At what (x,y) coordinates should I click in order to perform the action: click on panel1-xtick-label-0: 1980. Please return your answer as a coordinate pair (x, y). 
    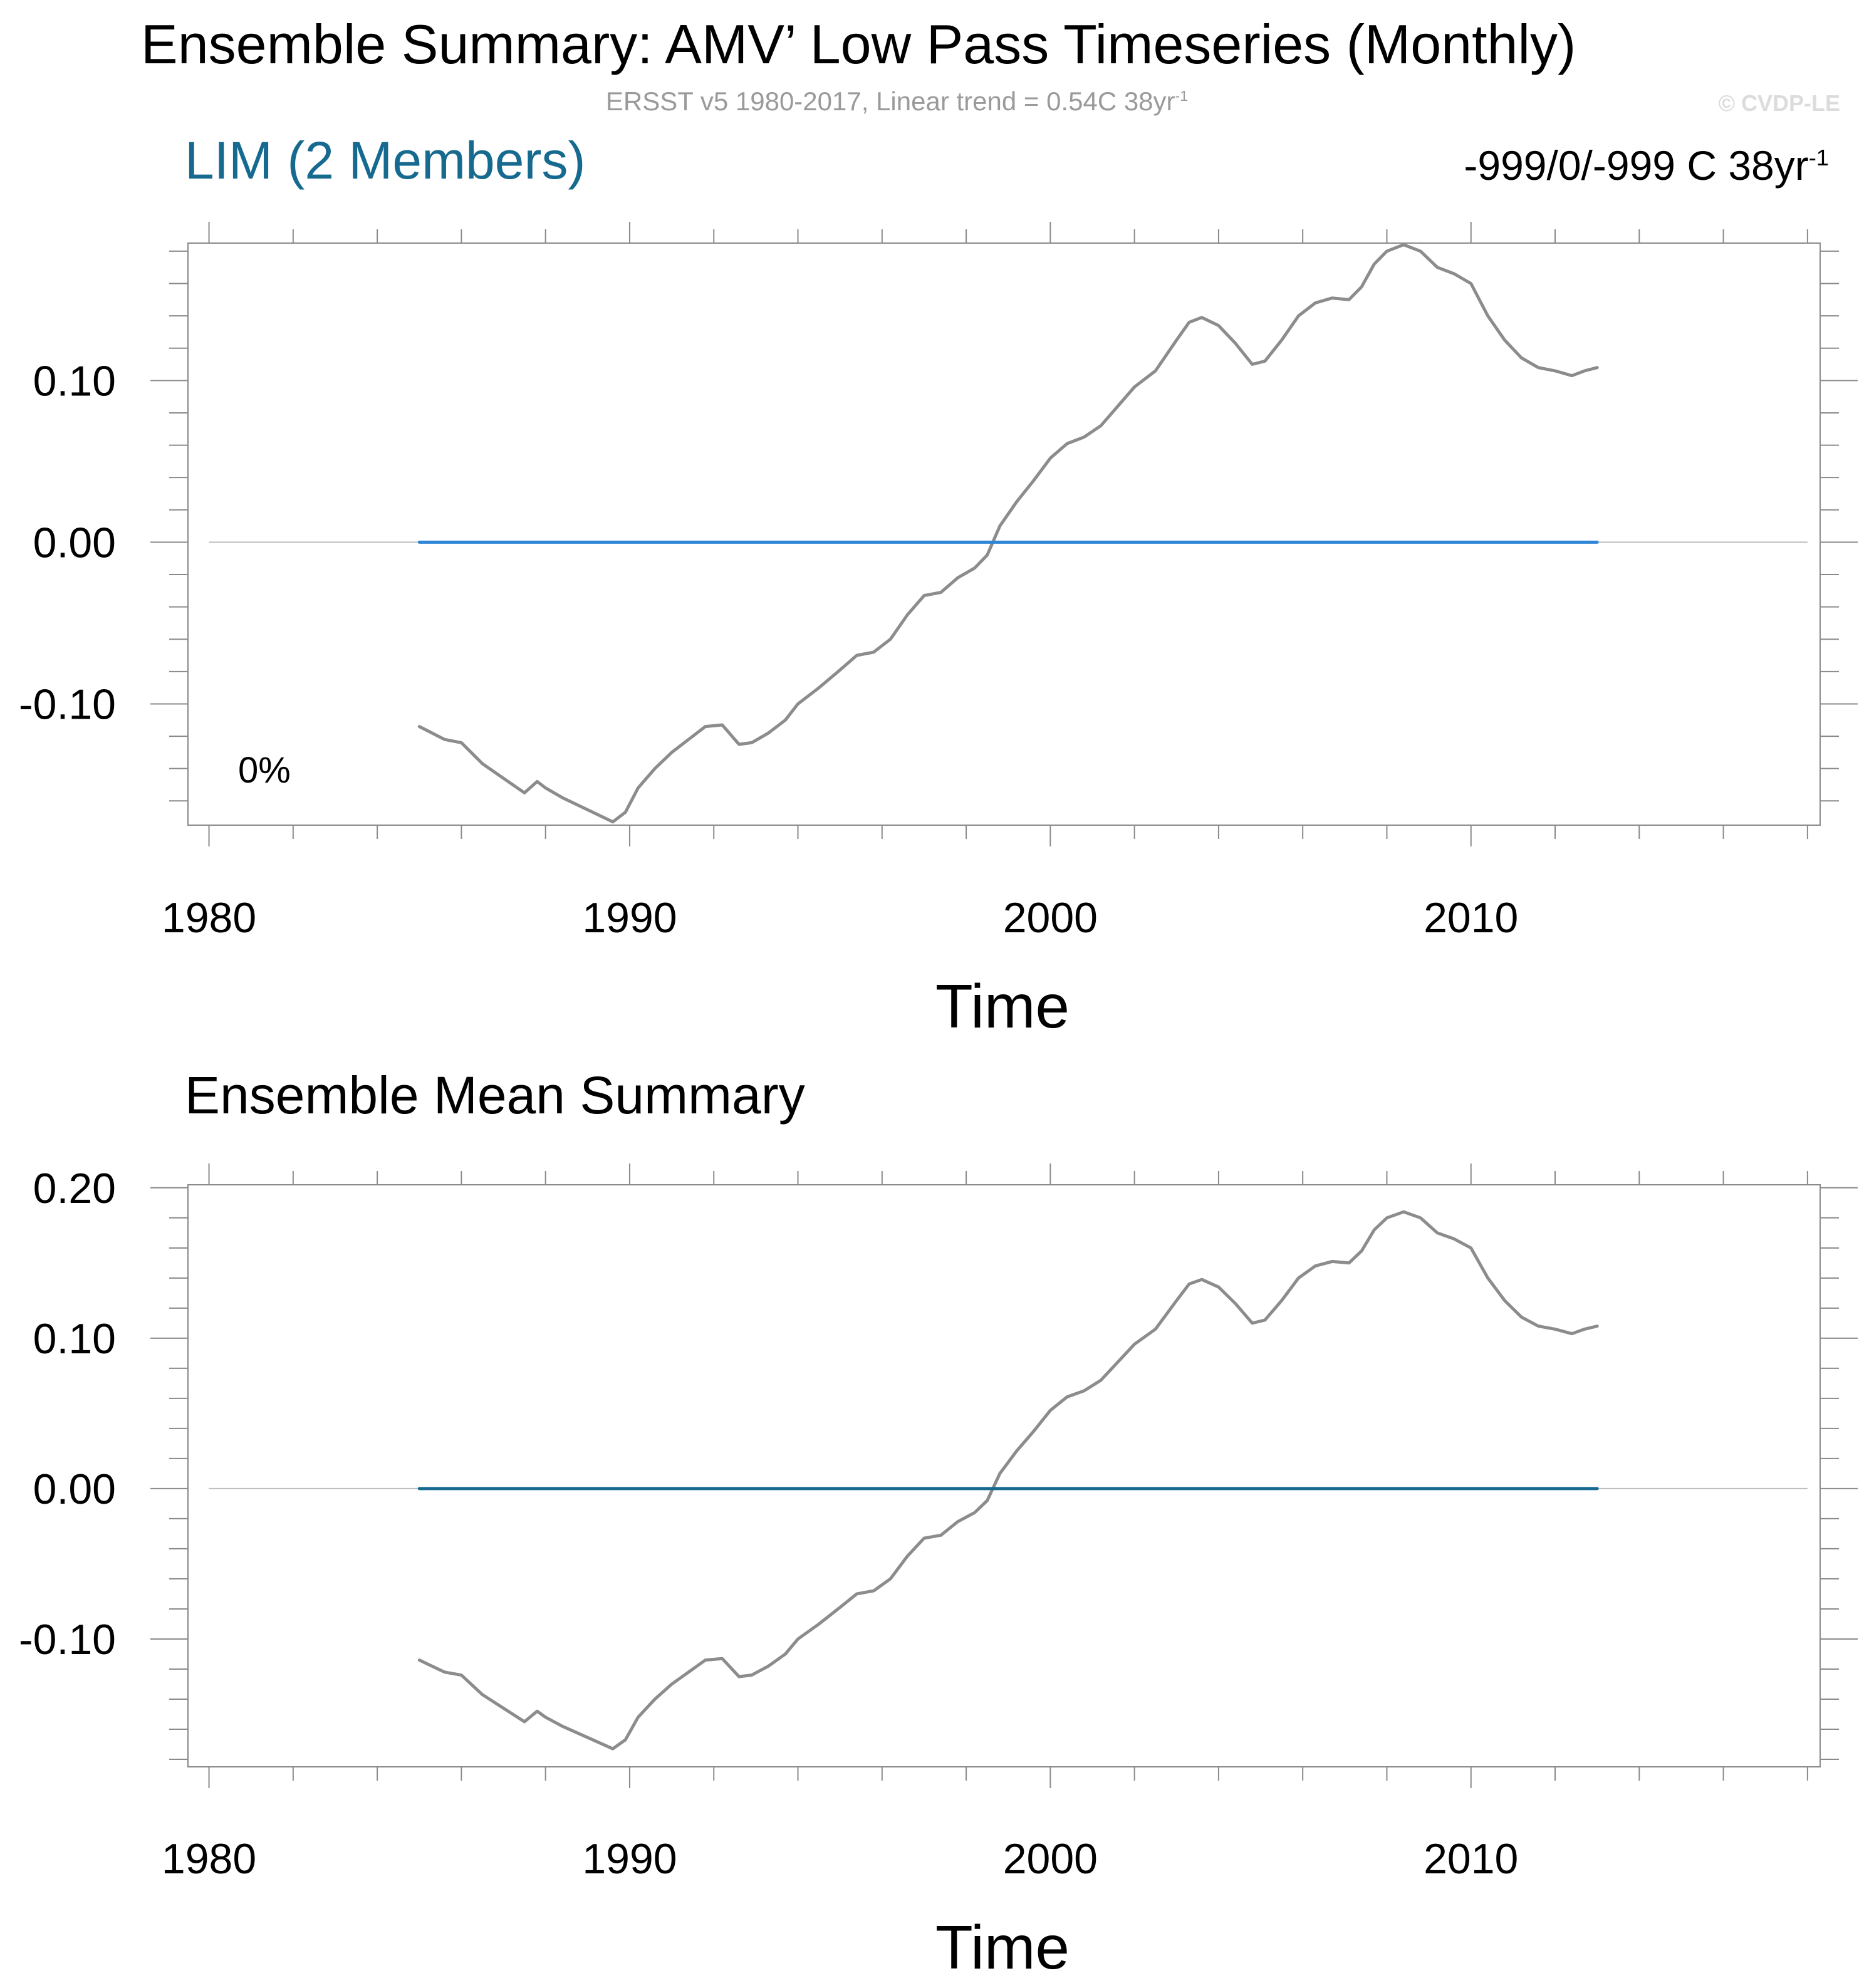
    Looking at the image, I should click on (209, 918).